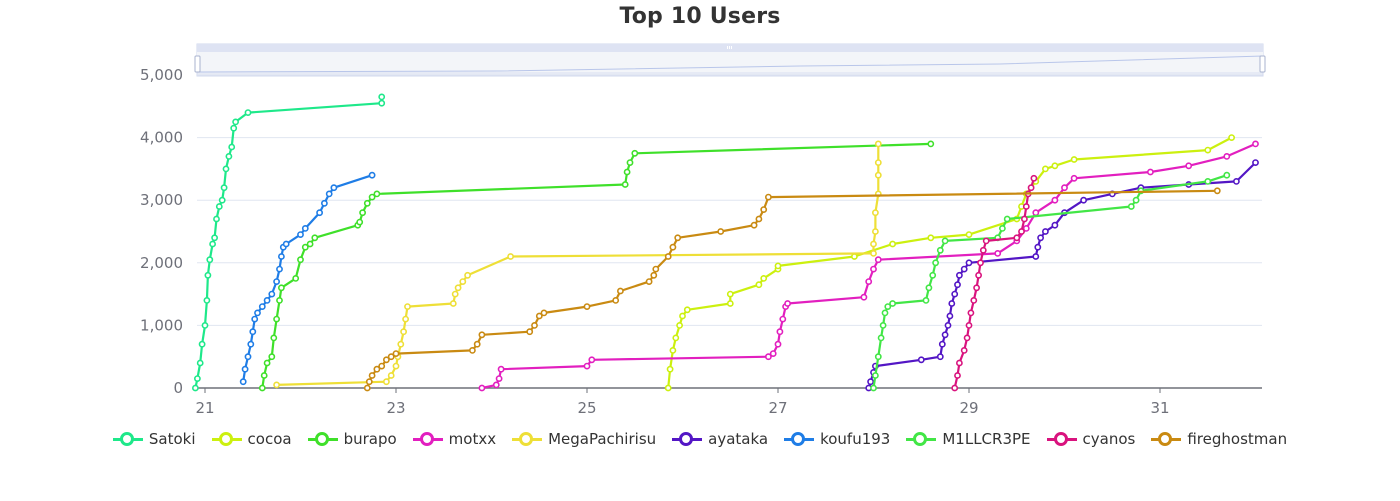 The image size is (1400, 501). What do you see at coordinates (994, 283) in the screenshot?
I see `series-cyanos` at bounding box center [994, 283].